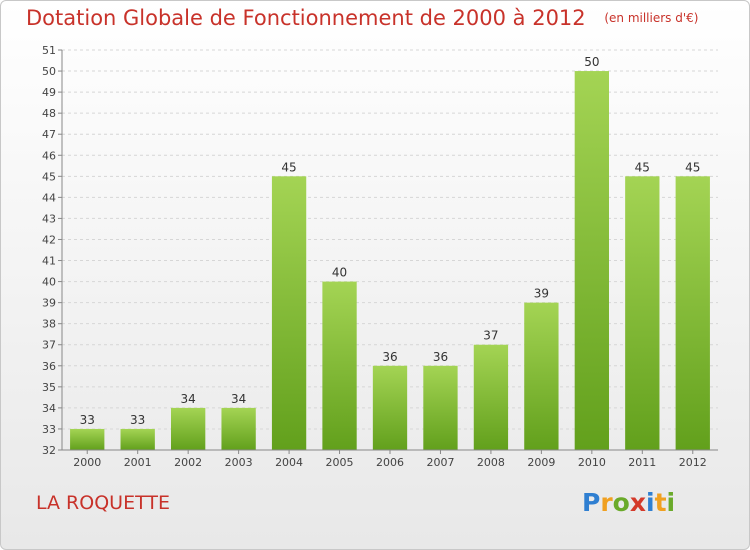 The height and width of the screenshot is (550, 750). I want to click on x-tick-label: 2011, so click(642, 462).